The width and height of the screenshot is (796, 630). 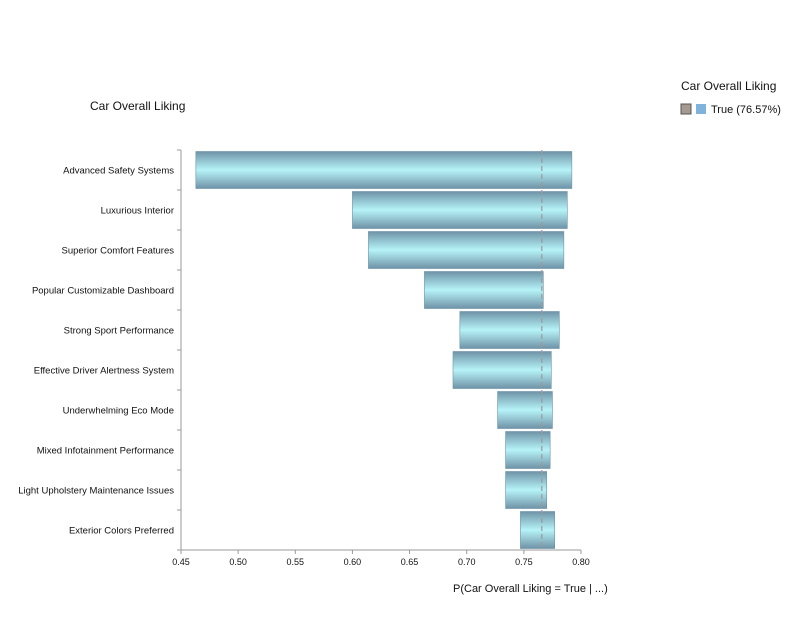 What do you see at coordinates (746, 110) in the screenshot?
I see `legend-true-label: True (76.57%)` at bounding box center [746, 110].